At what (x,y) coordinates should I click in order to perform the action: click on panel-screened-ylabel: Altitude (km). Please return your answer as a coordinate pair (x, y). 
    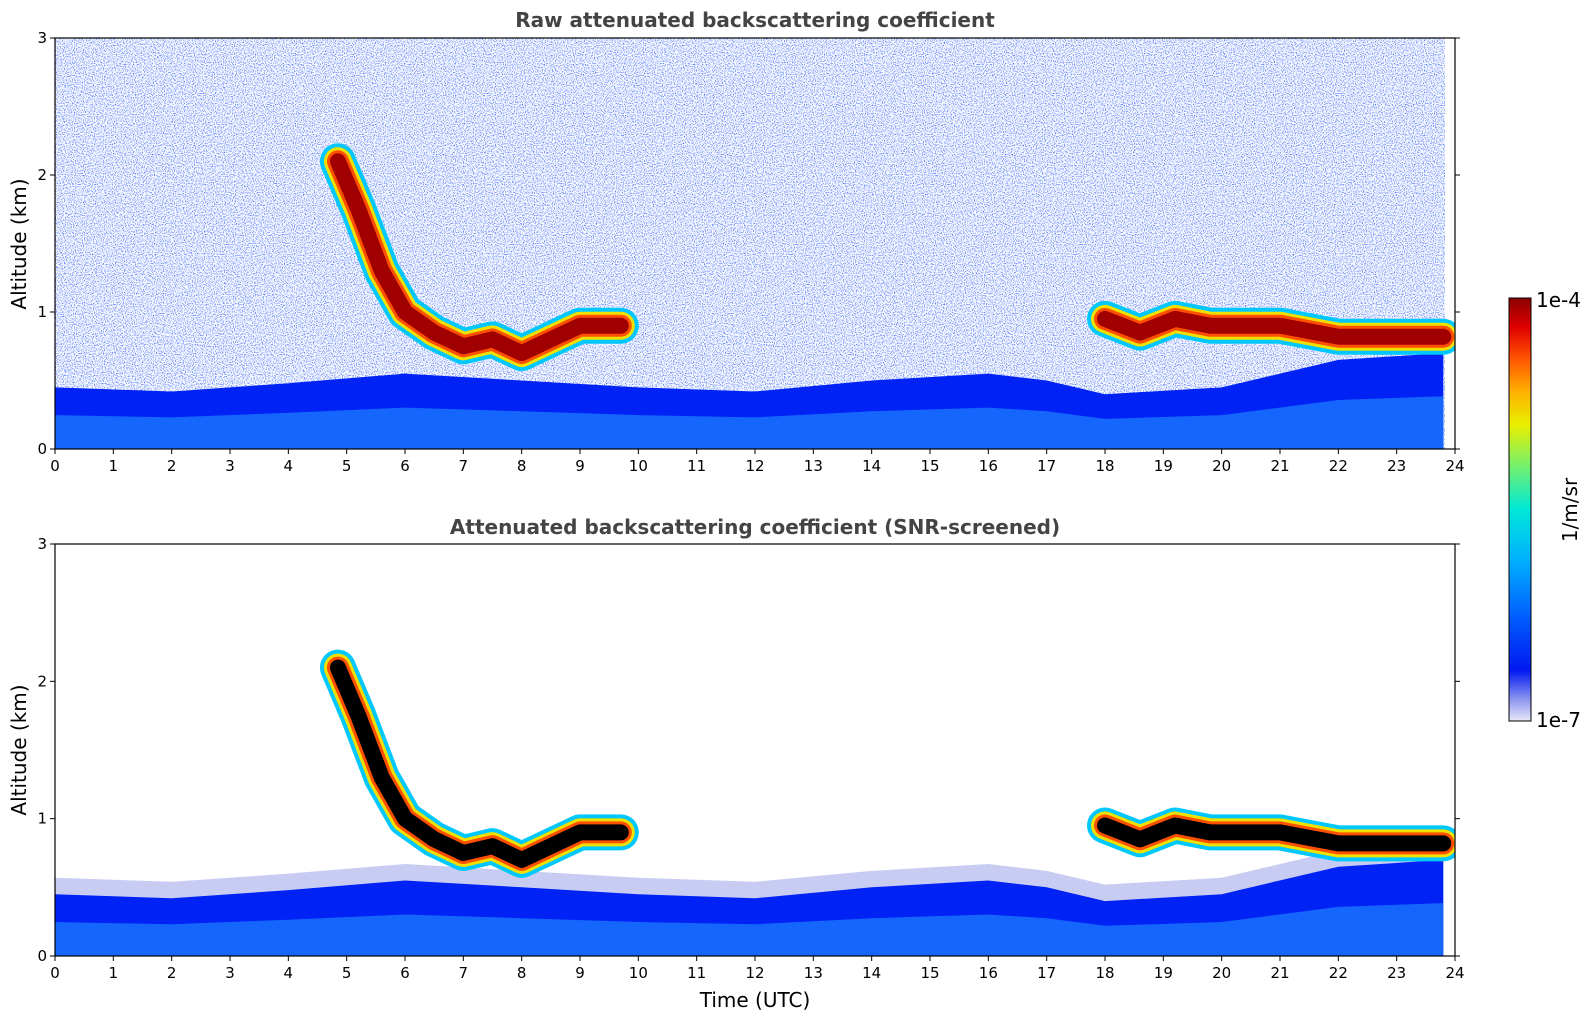
    Looking at the image, I should click on (19, 749).